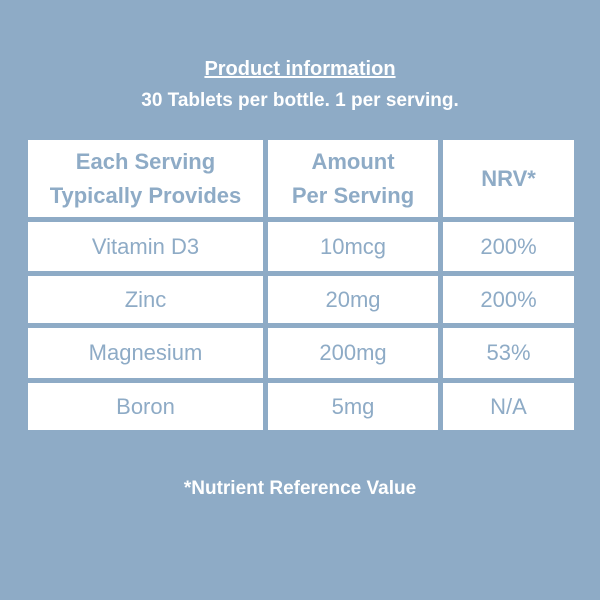 The width and height of the screenshot is (600, 600). I want to click on header-cell: NRV*, so click(508, 178).